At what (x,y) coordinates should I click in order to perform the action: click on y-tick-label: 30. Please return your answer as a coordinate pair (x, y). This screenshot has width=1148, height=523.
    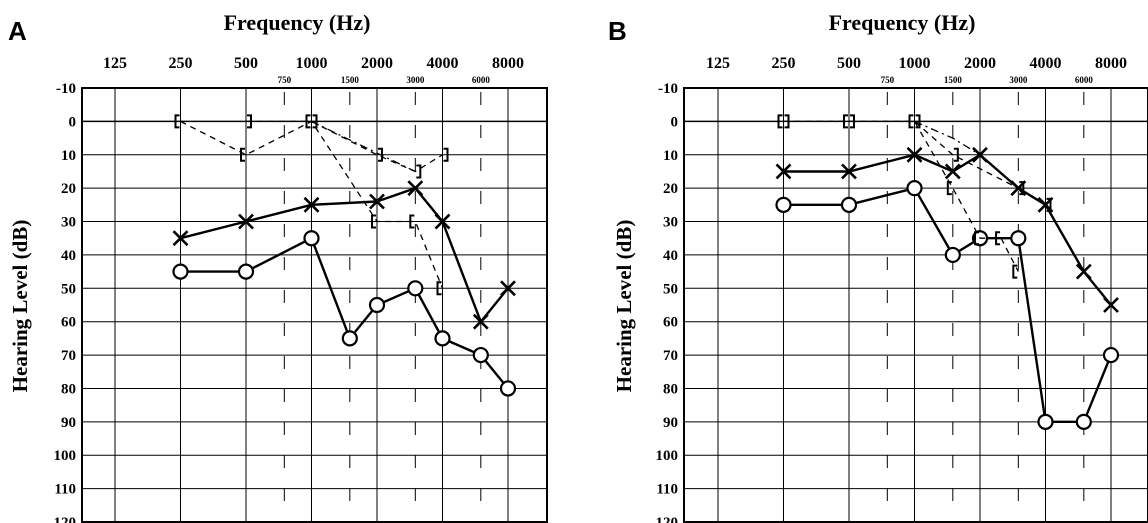
    Looking at the image, I should click on (670, 223).